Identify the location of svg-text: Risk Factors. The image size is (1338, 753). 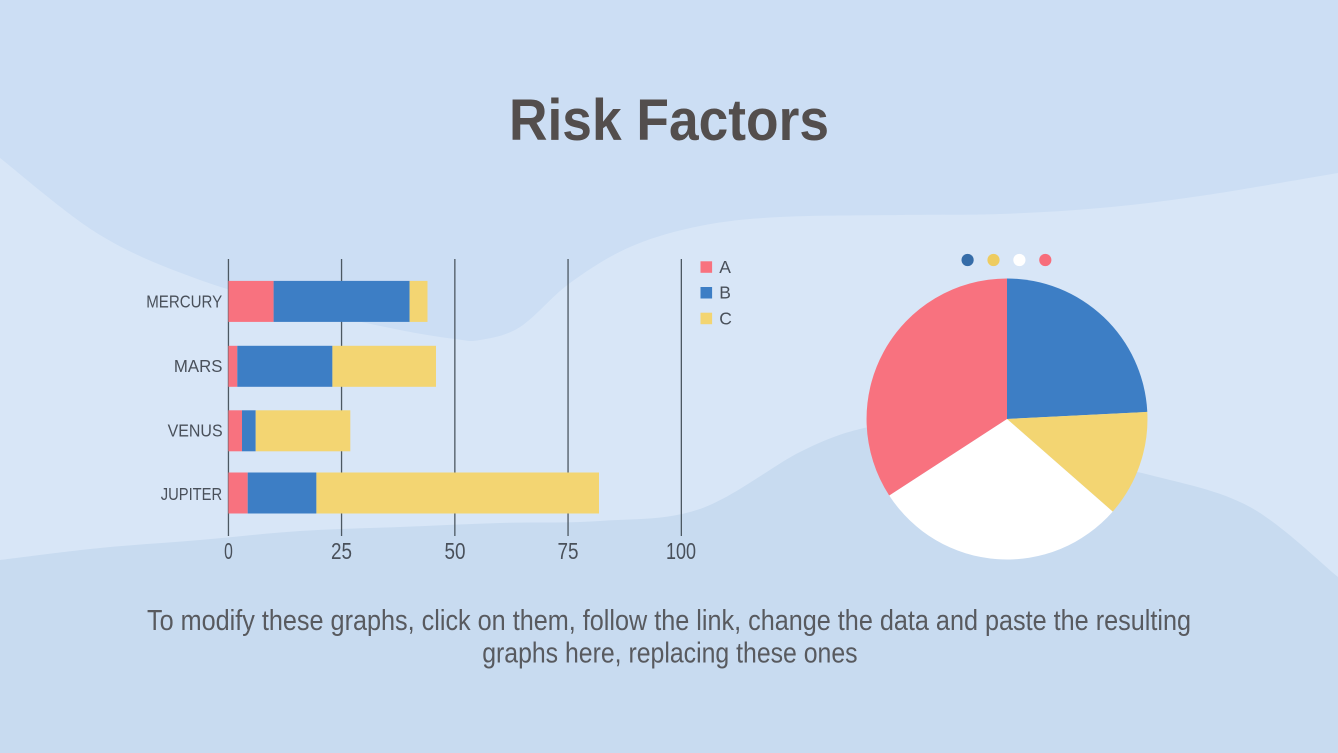
(669, 120).